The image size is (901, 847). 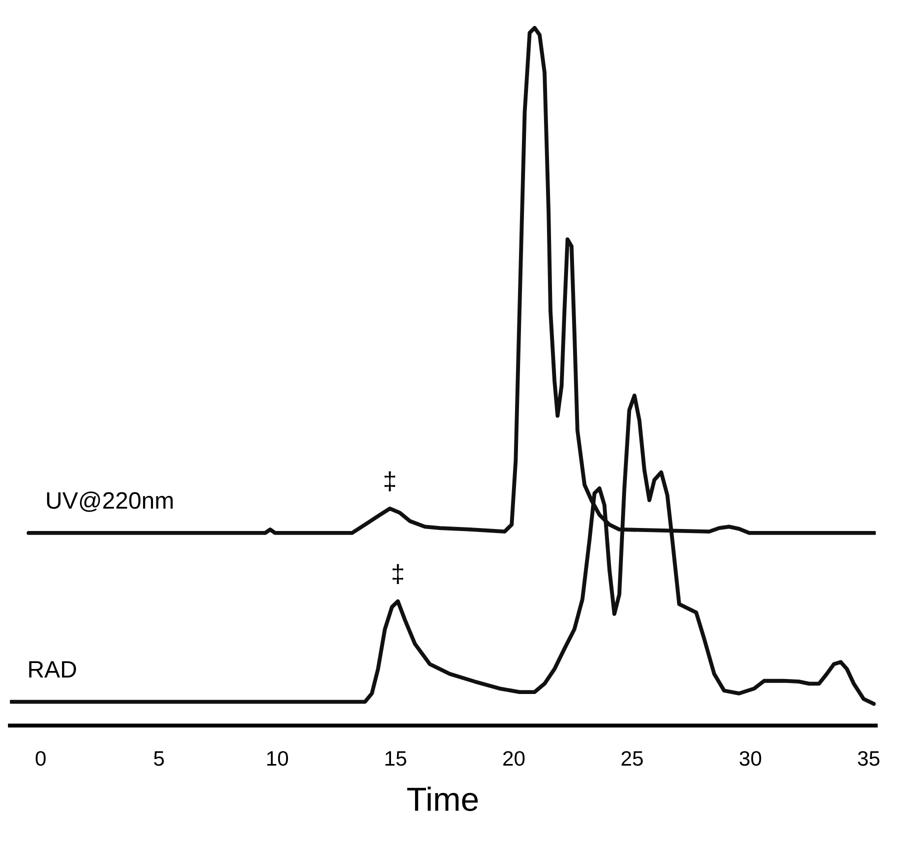 I want to click on x-tick-label: 0, so click(x=41, y=758).